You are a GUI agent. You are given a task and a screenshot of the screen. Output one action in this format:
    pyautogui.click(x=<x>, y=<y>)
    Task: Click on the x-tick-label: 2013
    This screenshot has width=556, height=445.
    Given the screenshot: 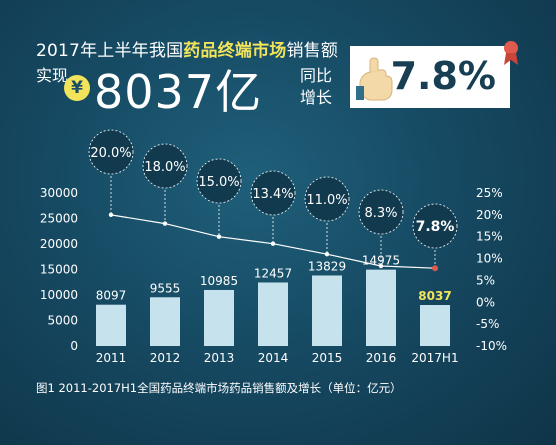 What is the action you would take?
    pyautogui.click(x=219, y=358)
    